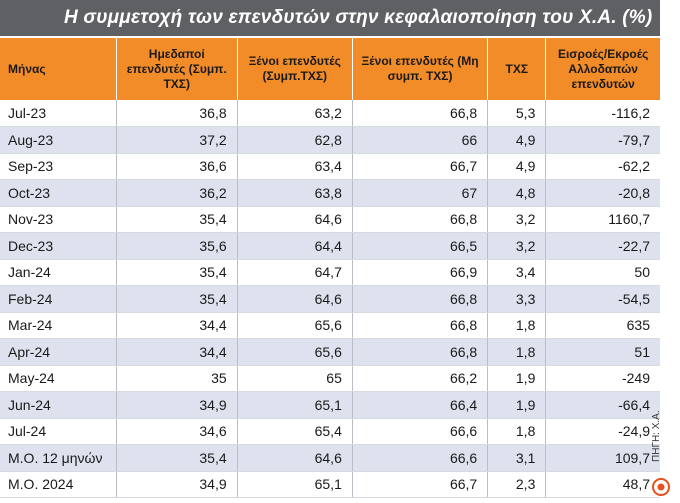  I want to click on table-cell: 65,4, so click(295, 431).